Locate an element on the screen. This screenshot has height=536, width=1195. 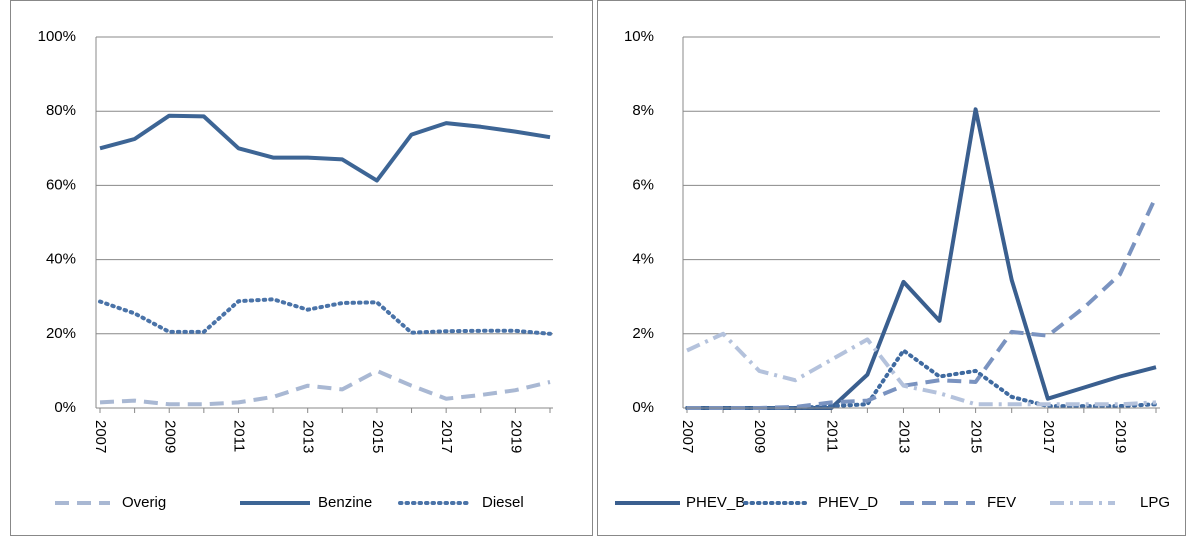
y-tick-label: 20% is located at coordinates (61, 333).